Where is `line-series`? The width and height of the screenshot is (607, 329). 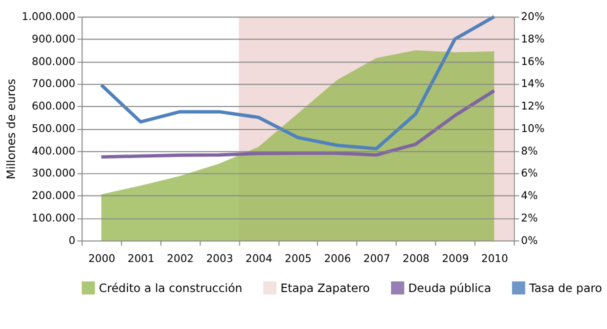
line-series is located at coordinates (298, 124).